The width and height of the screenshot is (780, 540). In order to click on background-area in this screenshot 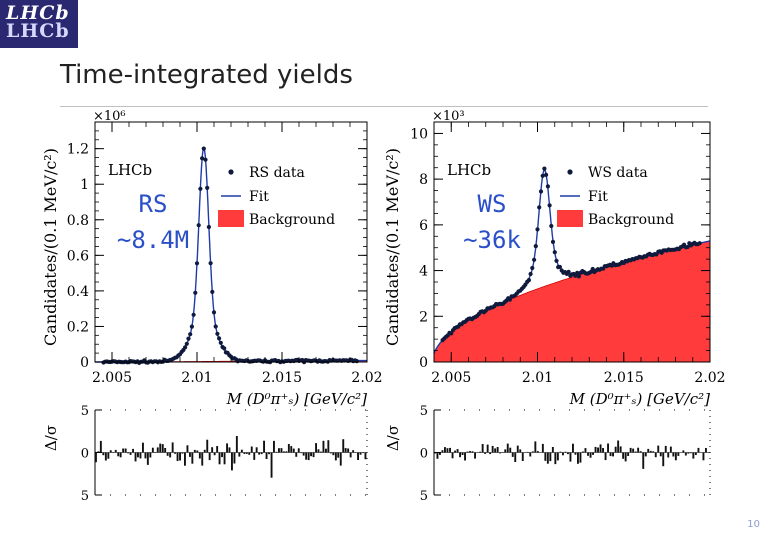, I will do `click(572, 301)`.